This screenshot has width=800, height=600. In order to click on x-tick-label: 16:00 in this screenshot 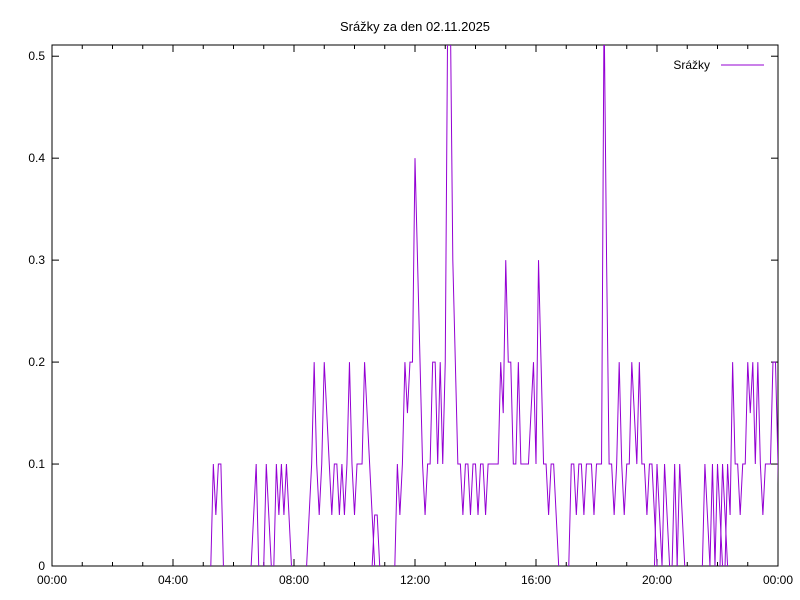, I will do `click(536, 580)`.